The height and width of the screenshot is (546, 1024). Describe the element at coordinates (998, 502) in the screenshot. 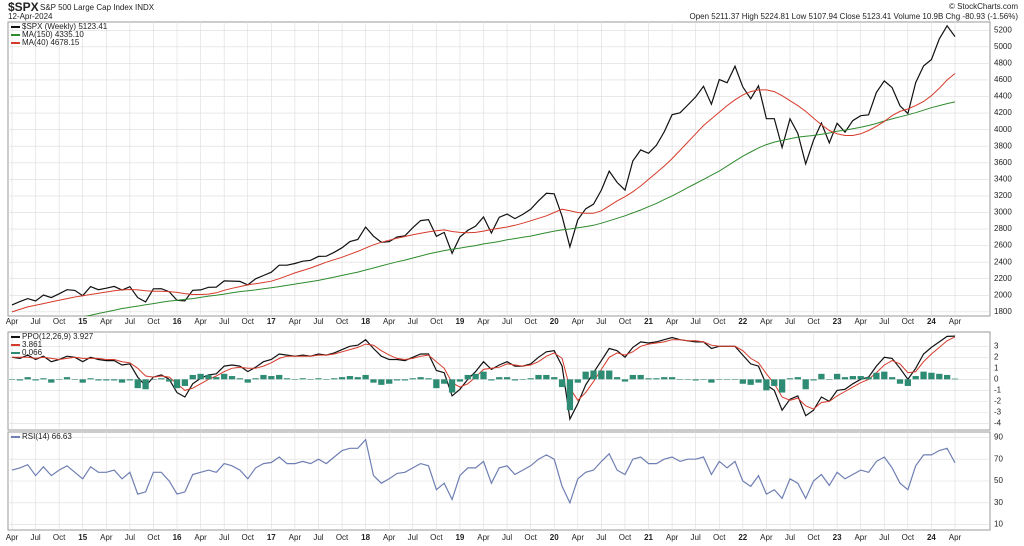

I see `y-tick-label: 30` at that location.